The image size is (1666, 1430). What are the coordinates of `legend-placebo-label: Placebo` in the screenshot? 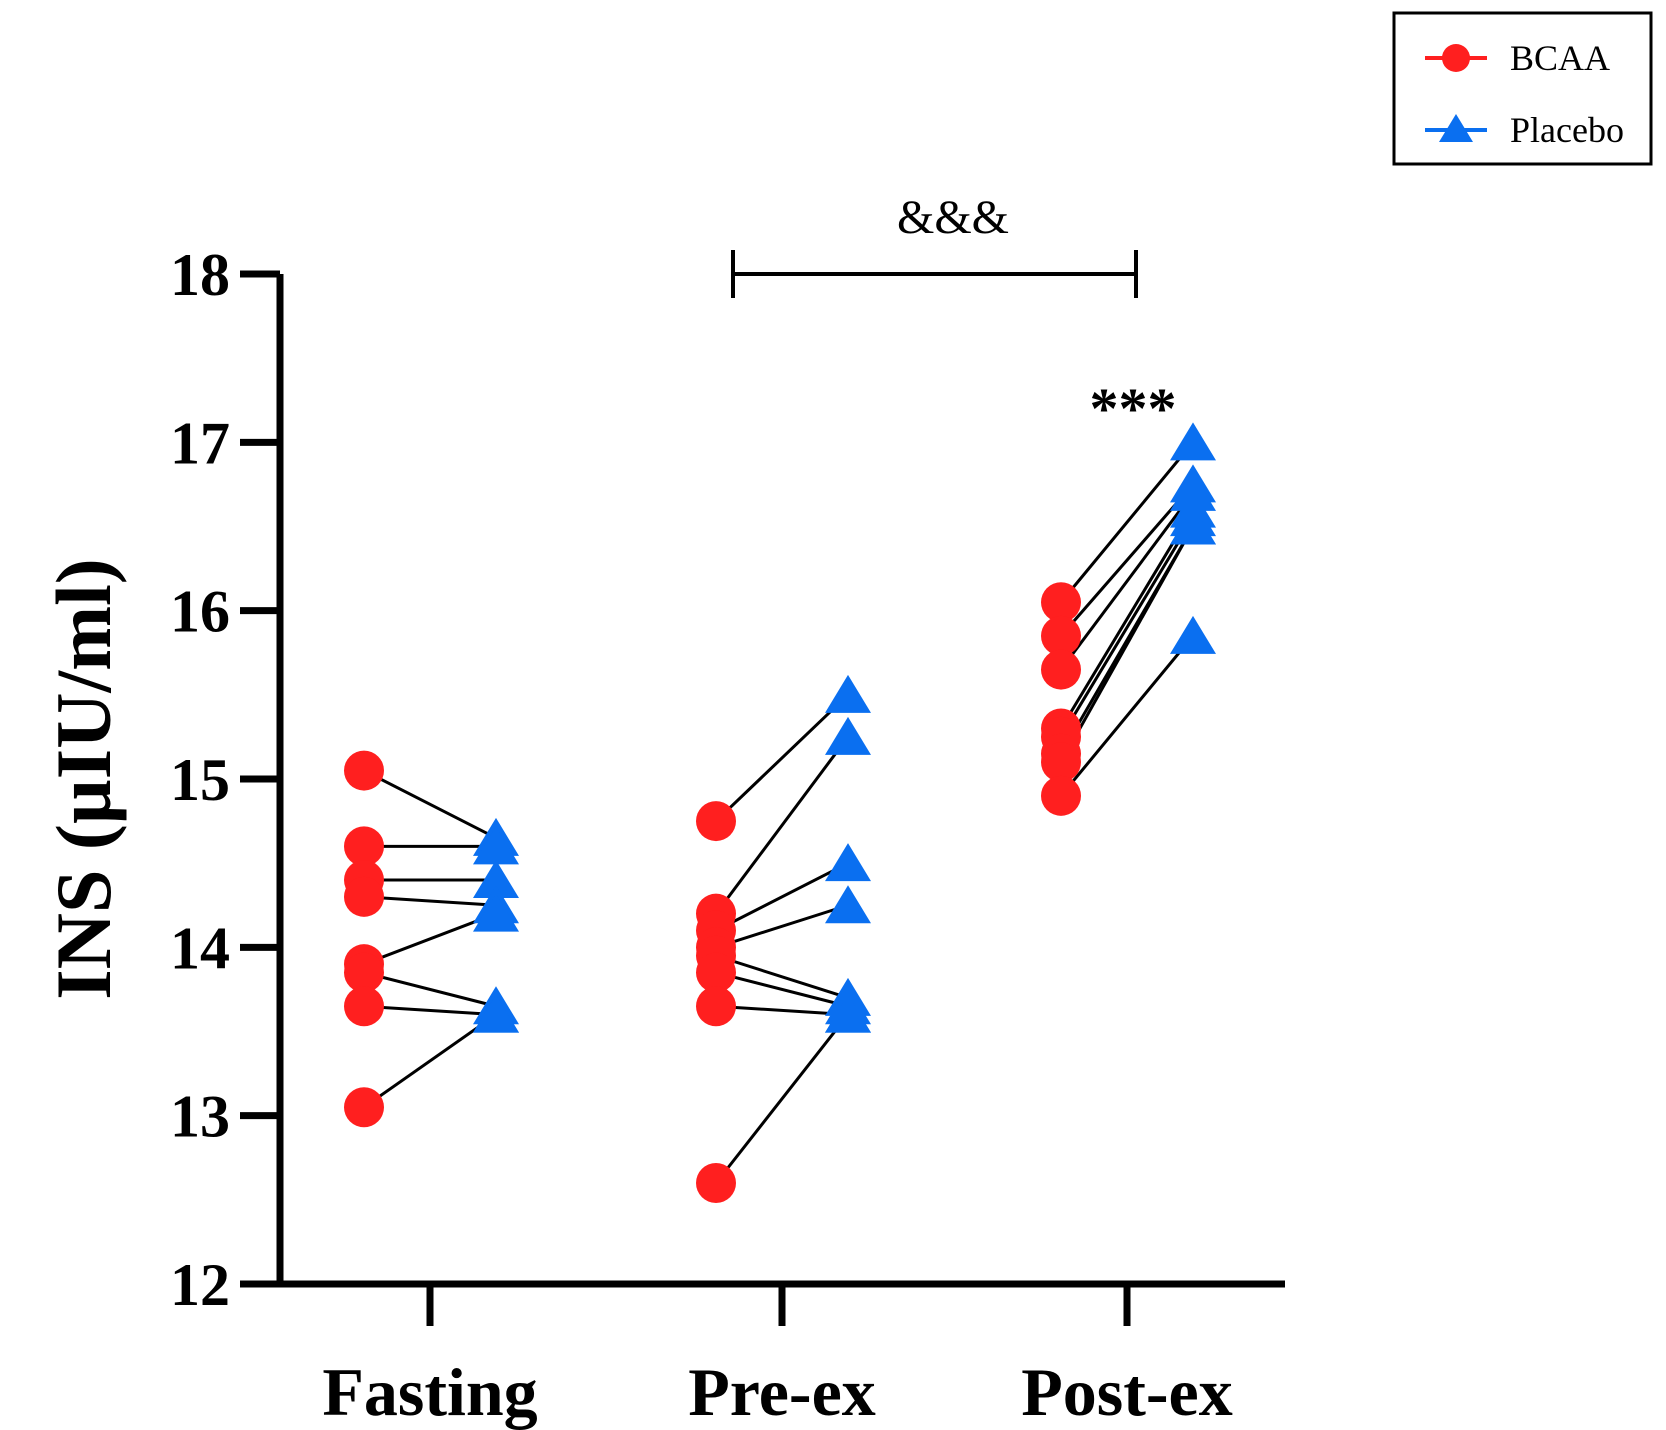 It's located at (1567, 130).